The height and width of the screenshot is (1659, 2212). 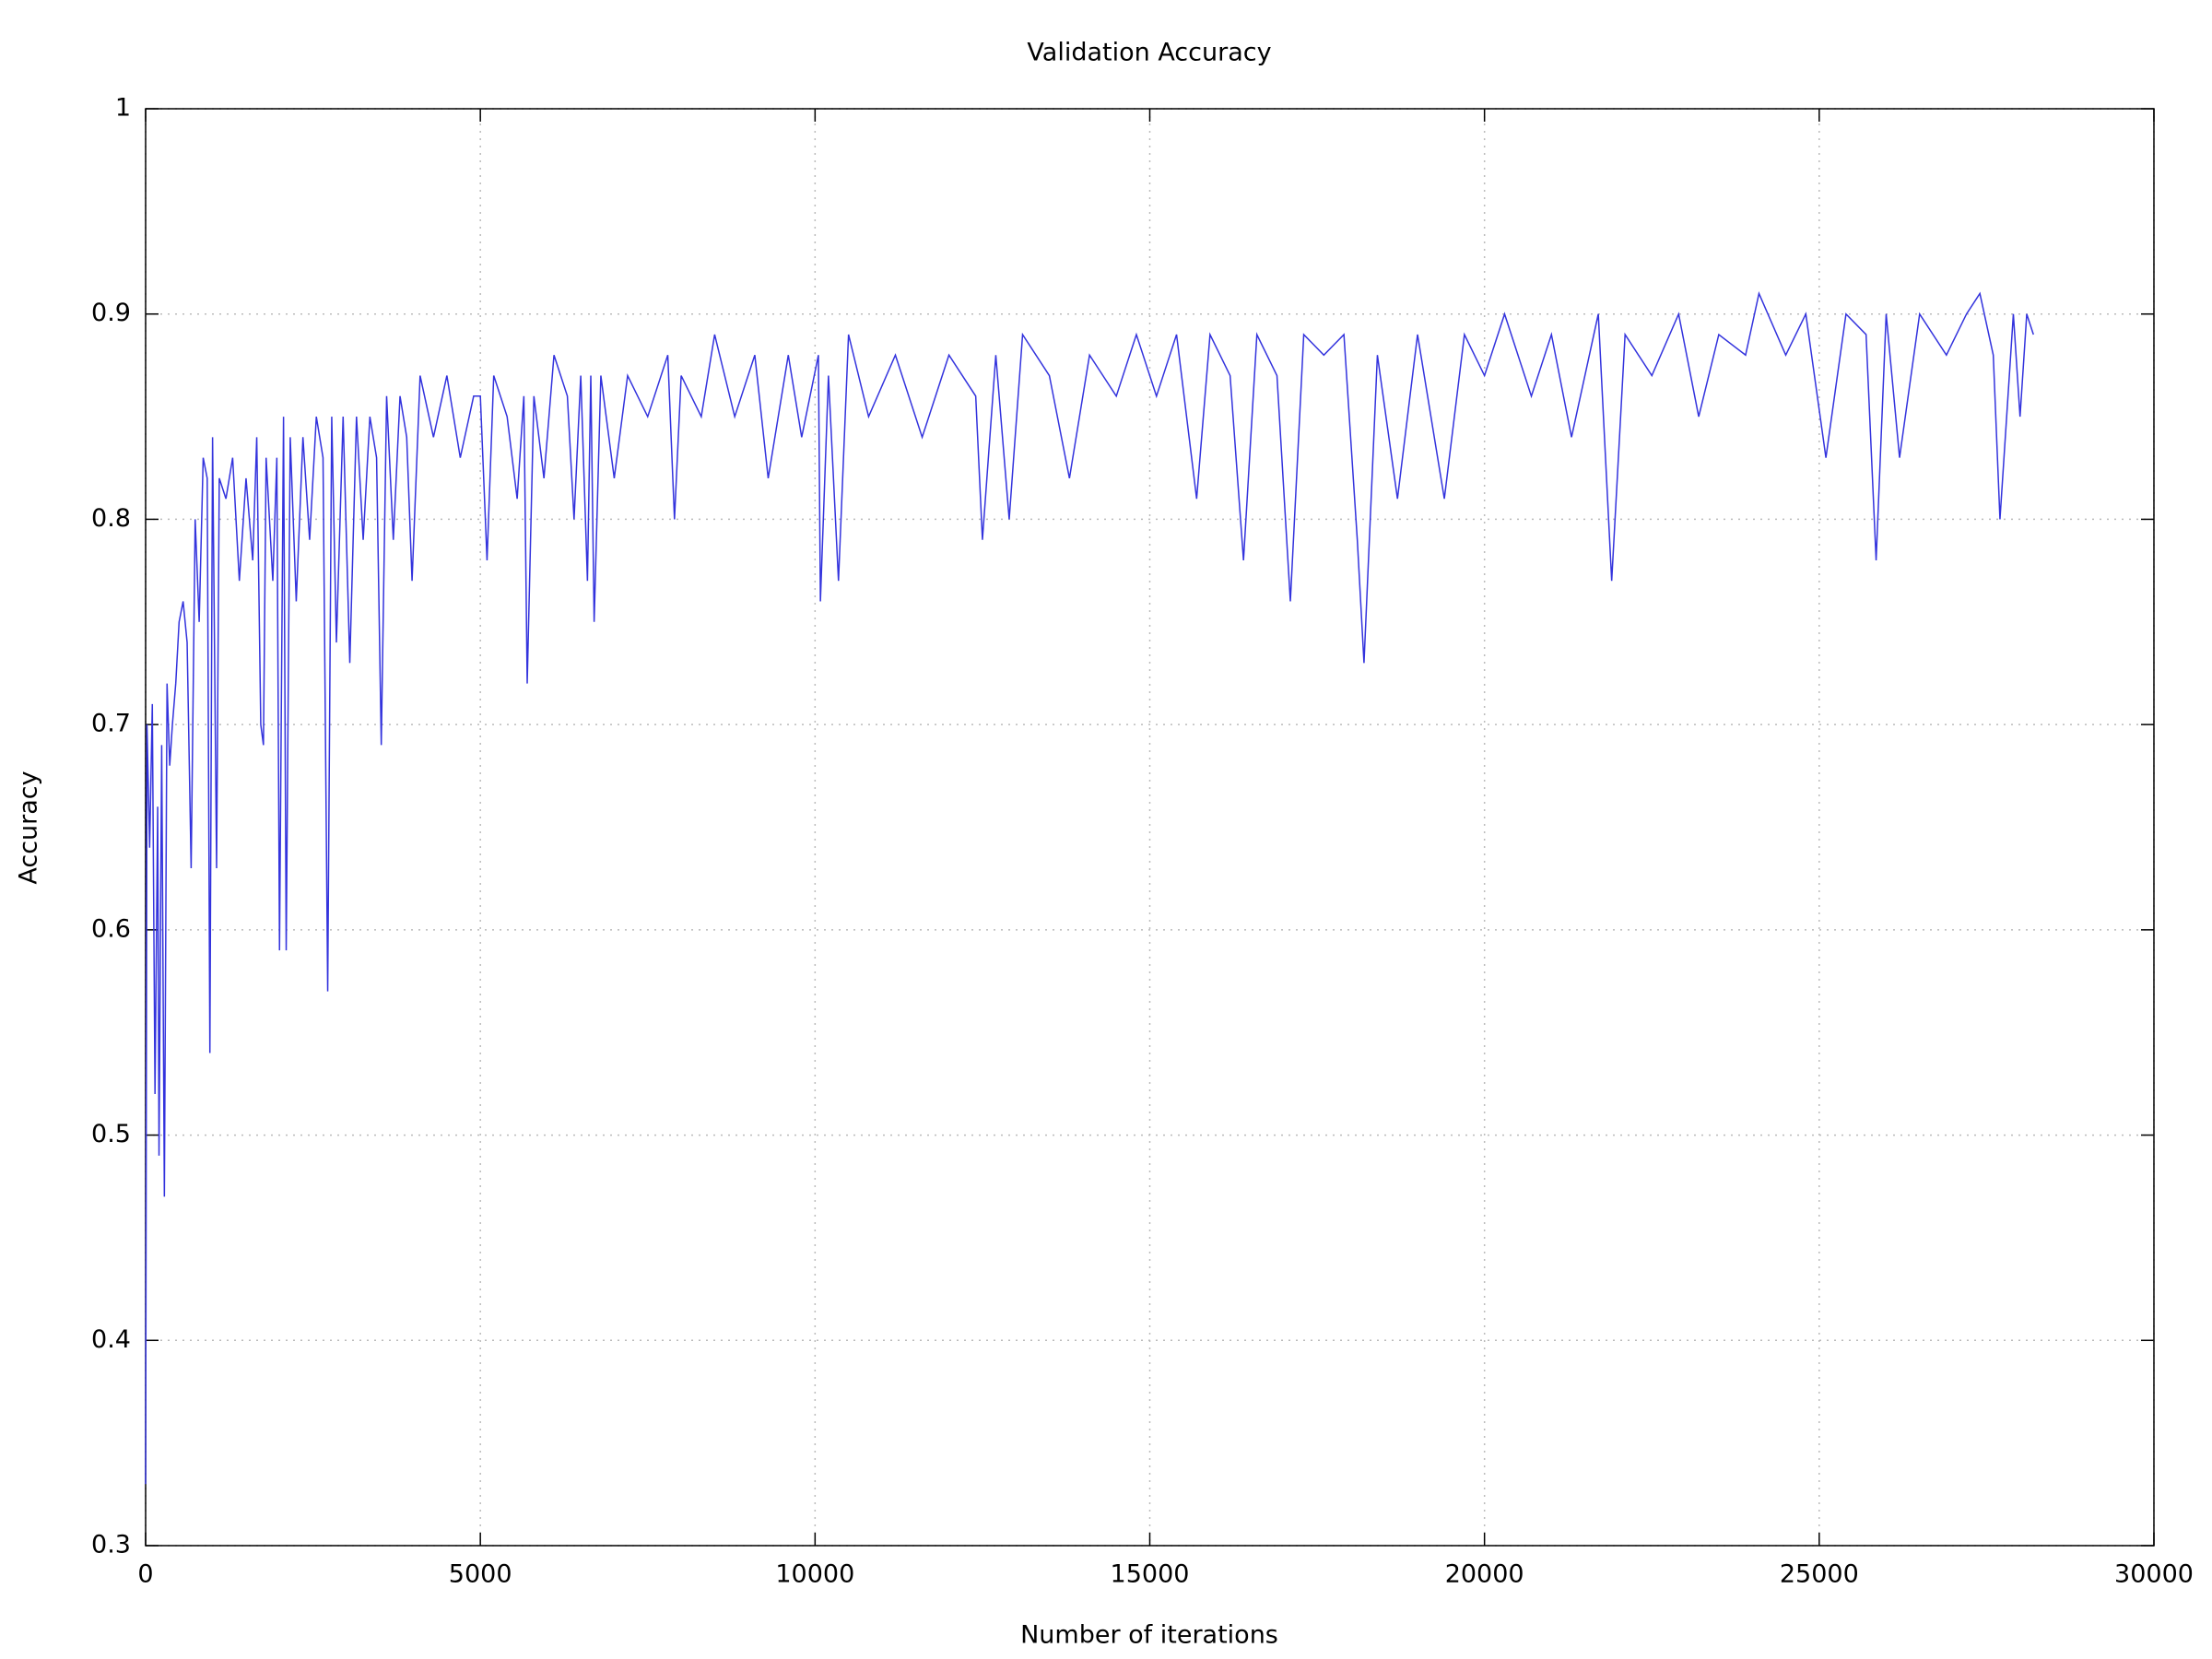 I want to click on y-tick-label: 0.8, so click(x=111, y=518).